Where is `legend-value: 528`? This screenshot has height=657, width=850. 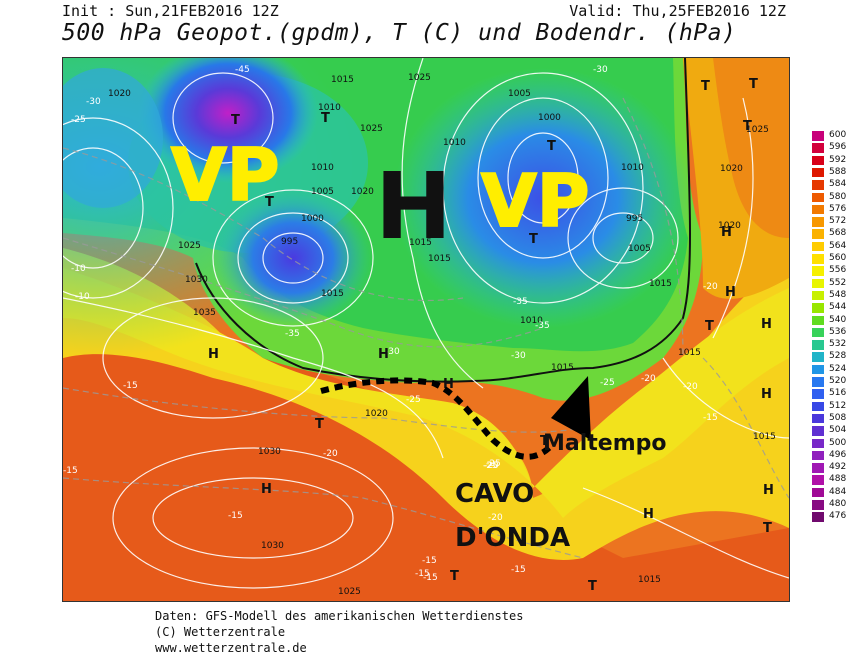 legend-value: 528 is located at coordinates (838, 356).